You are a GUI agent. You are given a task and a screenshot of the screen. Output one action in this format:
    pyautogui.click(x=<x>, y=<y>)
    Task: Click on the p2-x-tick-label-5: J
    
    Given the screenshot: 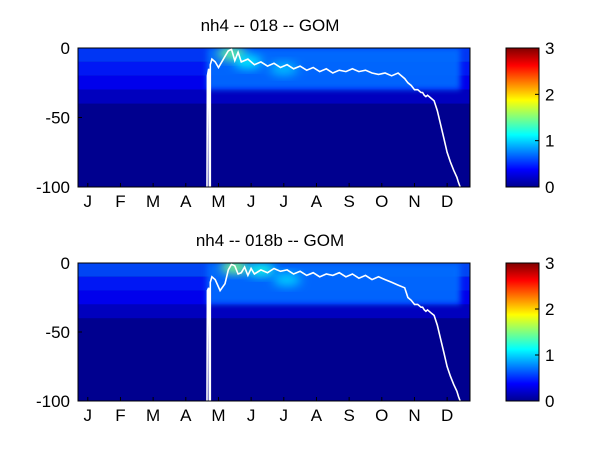 What is the action you would take?
    pyautogui.click(x=251, y=415)
    